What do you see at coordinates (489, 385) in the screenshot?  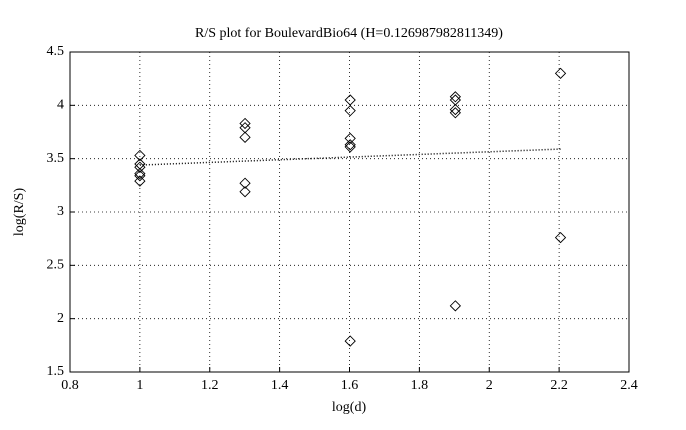 I see `x-tick-label: 2` at bounding box center [489, 385].